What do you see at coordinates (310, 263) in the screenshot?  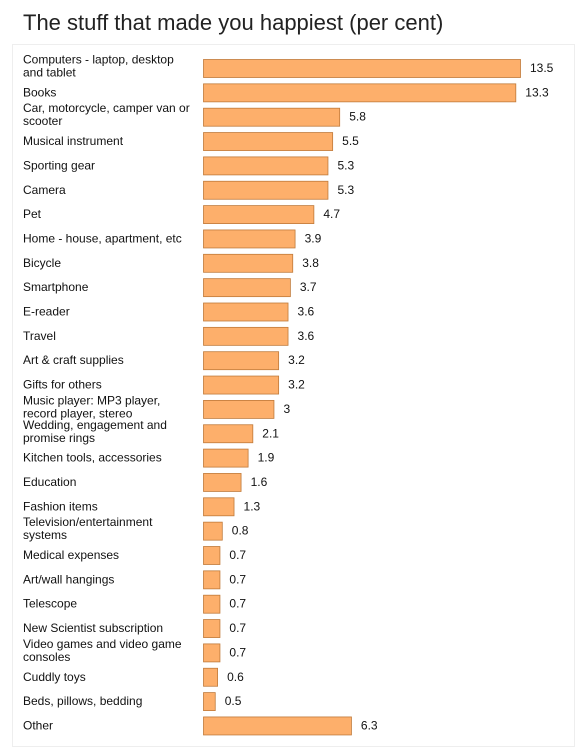 I see `value-label: 3.8` at bounding box center [310, 263].